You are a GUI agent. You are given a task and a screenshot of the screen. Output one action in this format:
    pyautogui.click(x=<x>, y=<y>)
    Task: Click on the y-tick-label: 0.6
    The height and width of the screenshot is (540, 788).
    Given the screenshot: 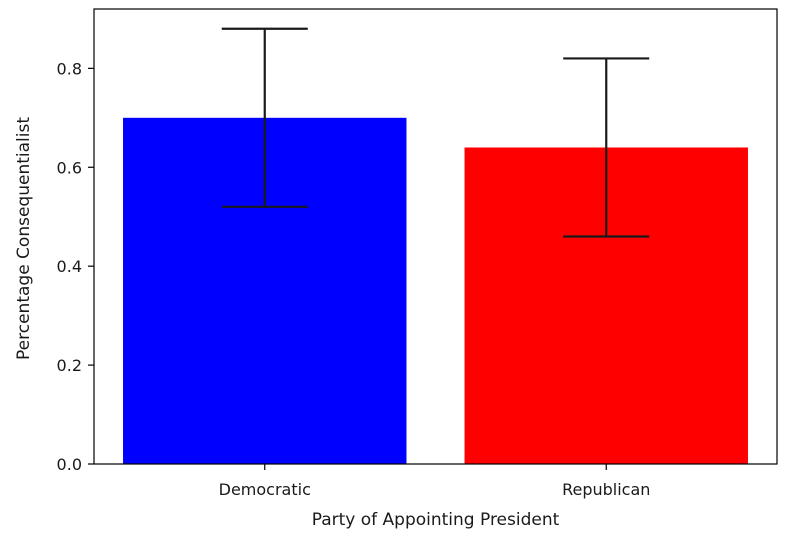 What is the action you would take?
    pyautogui.click(x=69, y=167)
    